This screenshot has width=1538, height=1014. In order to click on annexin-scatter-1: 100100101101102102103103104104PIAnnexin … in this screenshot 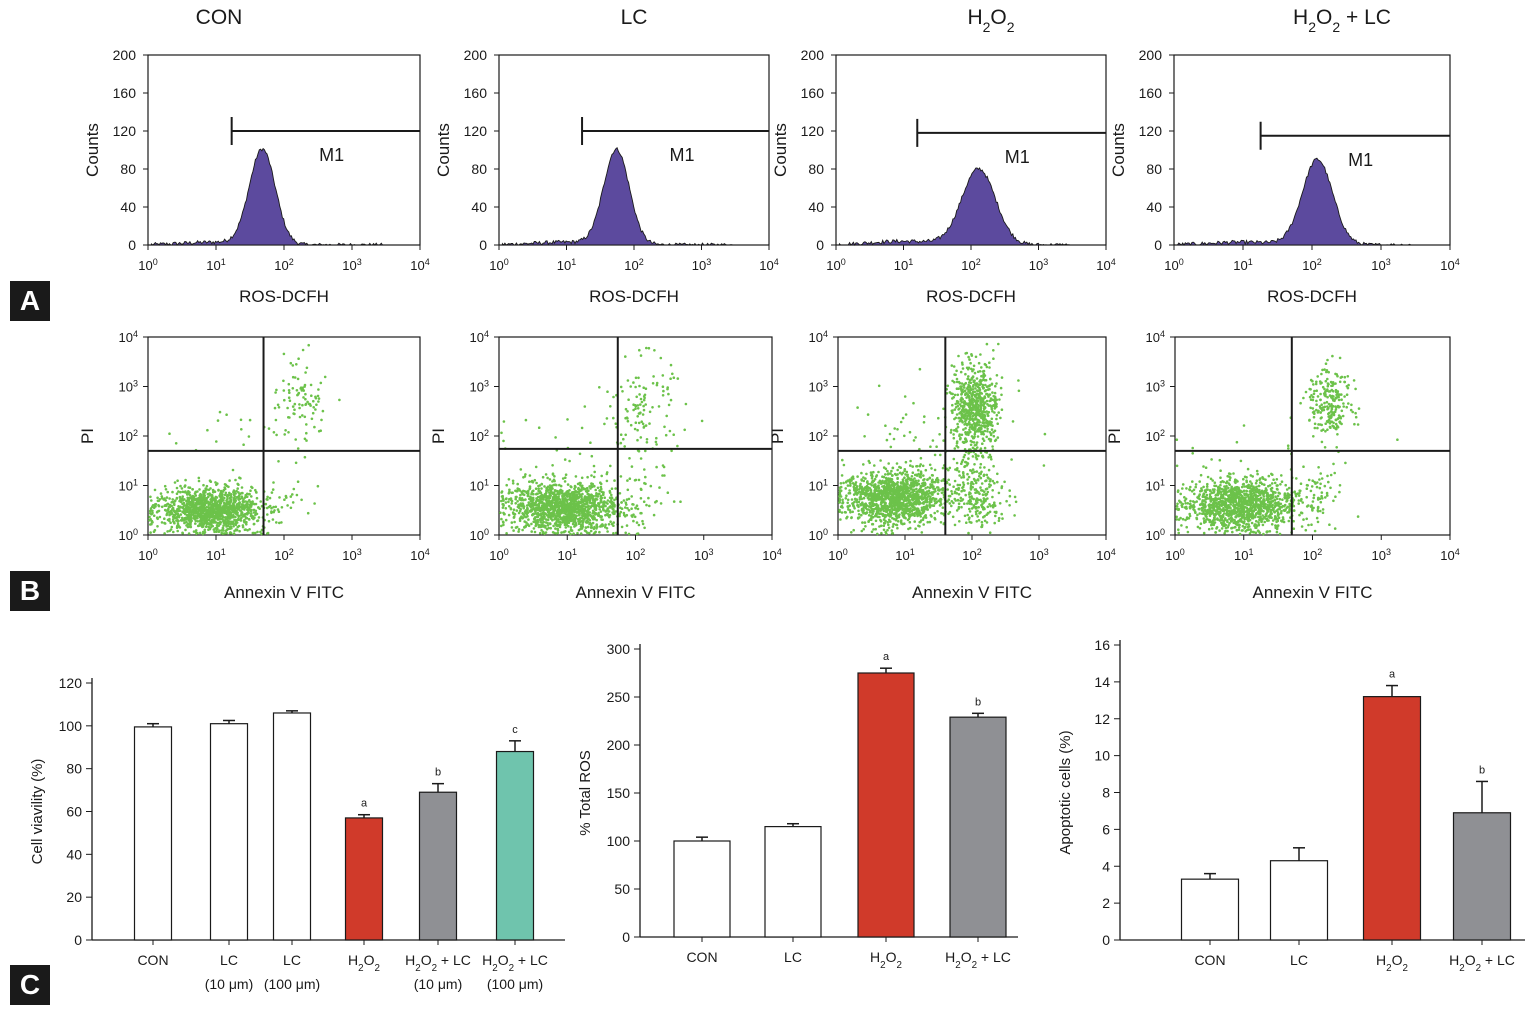, I will do `click(605, 465)`.